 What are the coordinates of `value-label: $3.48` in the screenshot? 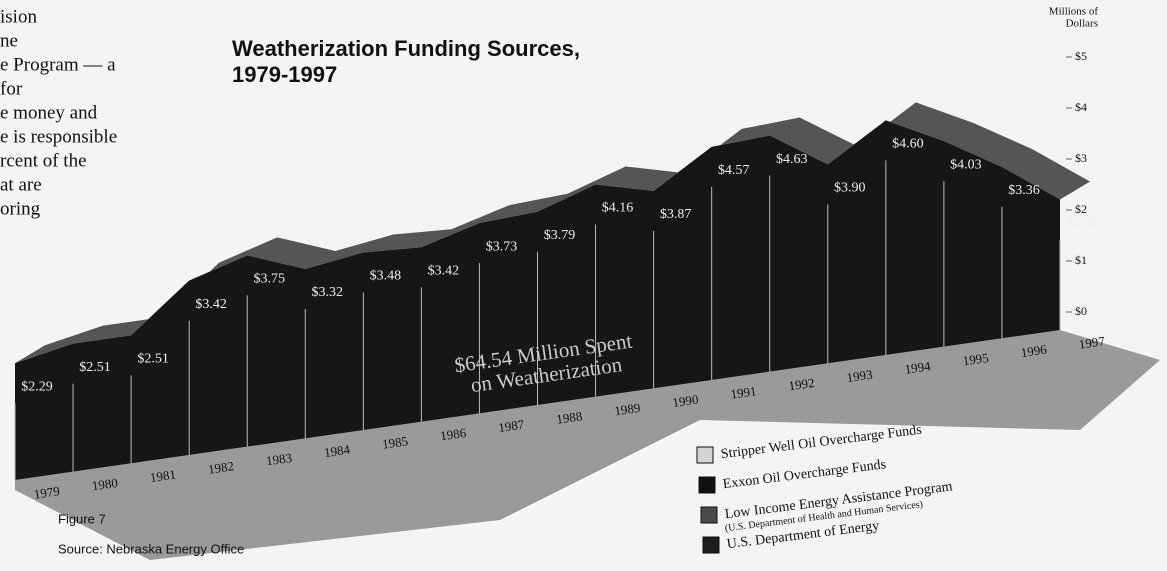 It's located at (386, 276).